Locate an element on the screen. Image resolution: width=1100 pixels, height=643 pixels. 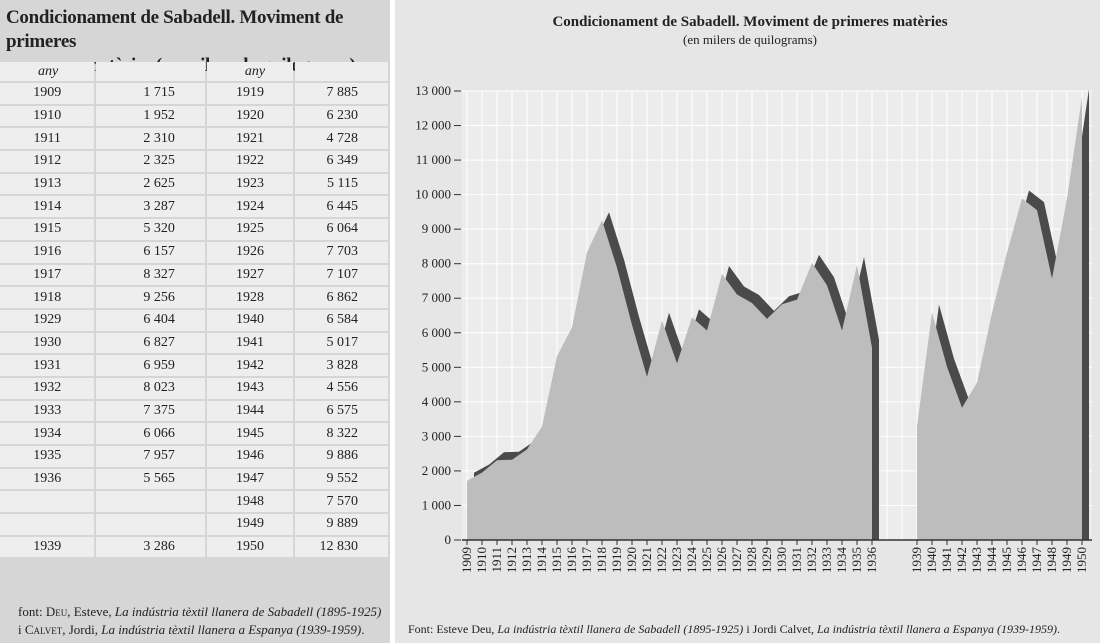
table-cell: 1942 is located at coordinates (249, 365).